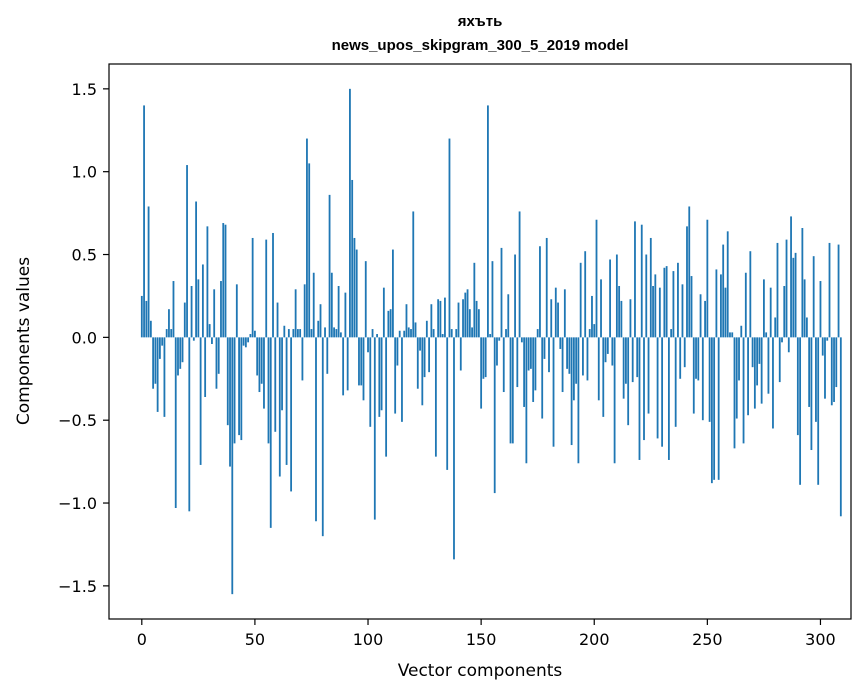  I want to click on y-tick-label-4: 0.5, so click(84, 255).